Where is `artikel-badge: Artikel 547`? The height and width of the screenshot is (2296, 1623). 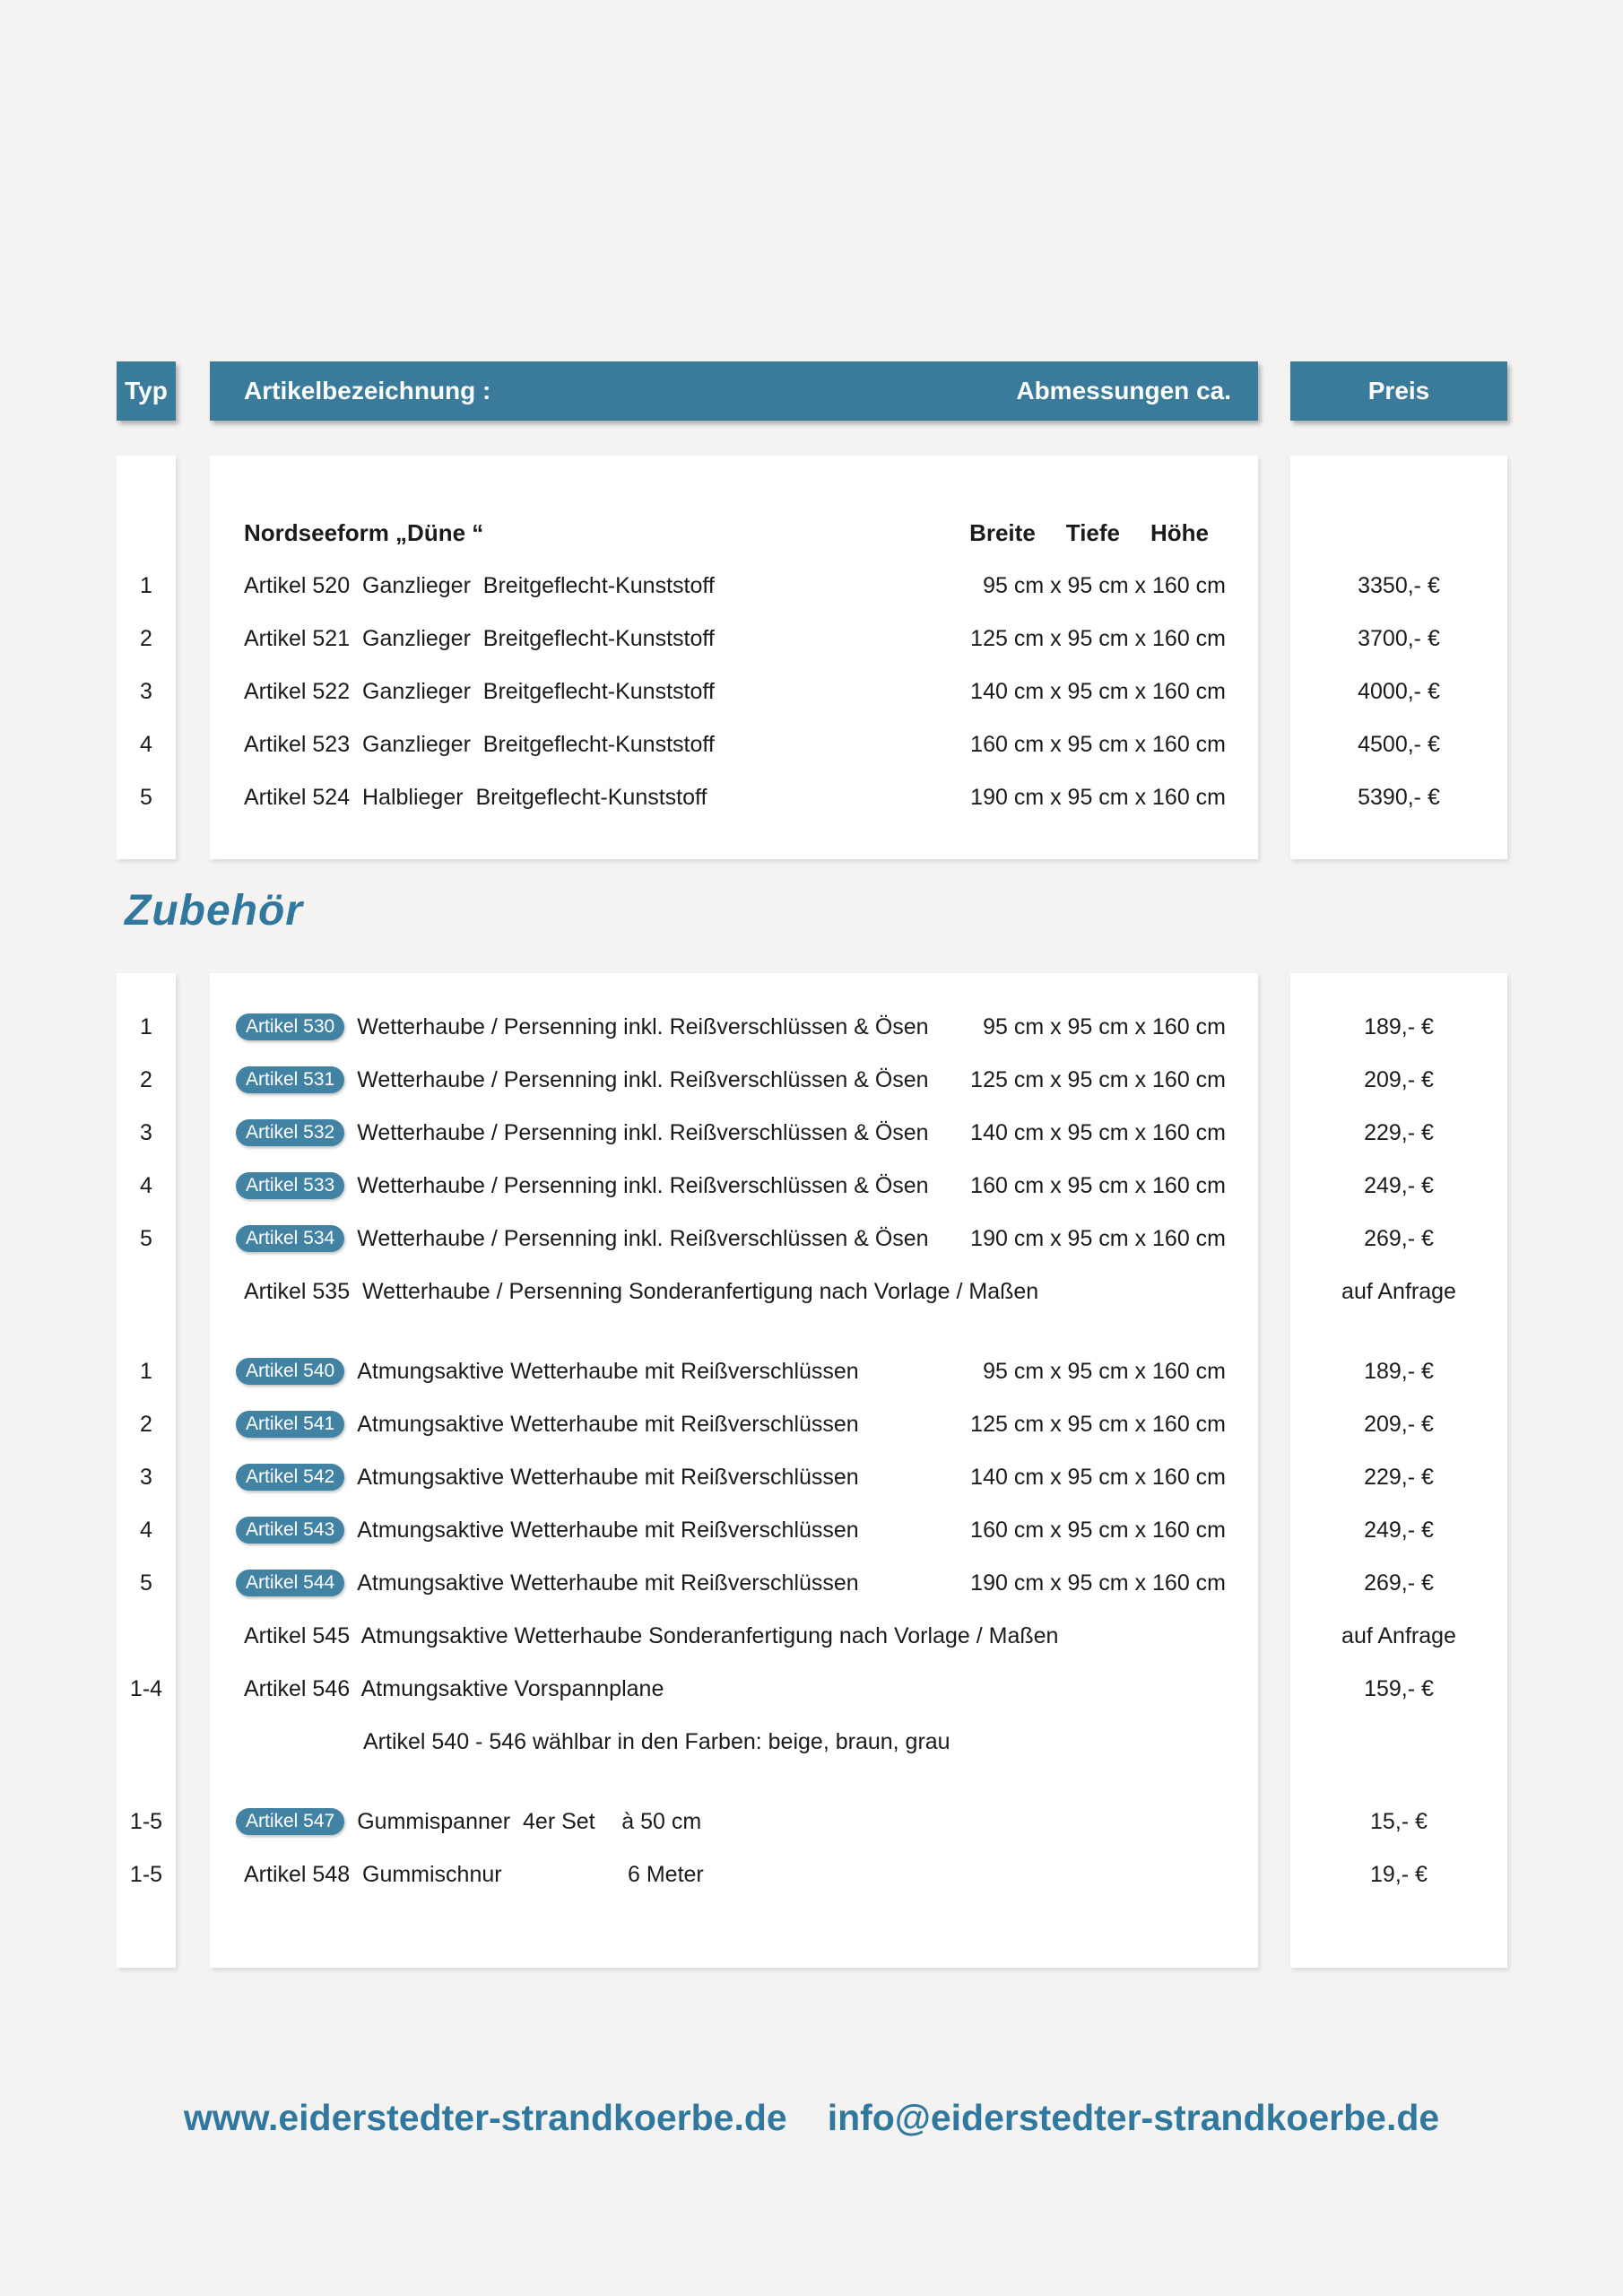 artikel-badge: Artikel 547 is located at coordinates (290, 1821).